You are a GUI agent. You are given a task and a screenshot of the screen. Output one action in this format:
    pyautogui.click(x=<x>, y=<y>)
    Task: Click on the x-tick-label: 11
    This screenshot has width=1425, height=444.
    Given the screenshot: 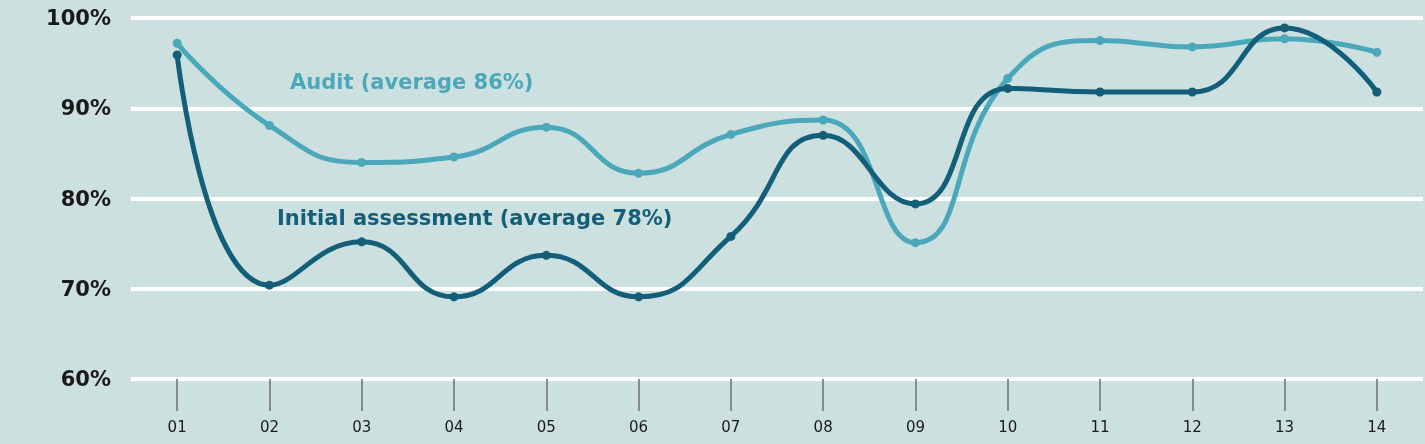 What is the action you would take?
    pyautogui.click(x=1100, y=426)
    